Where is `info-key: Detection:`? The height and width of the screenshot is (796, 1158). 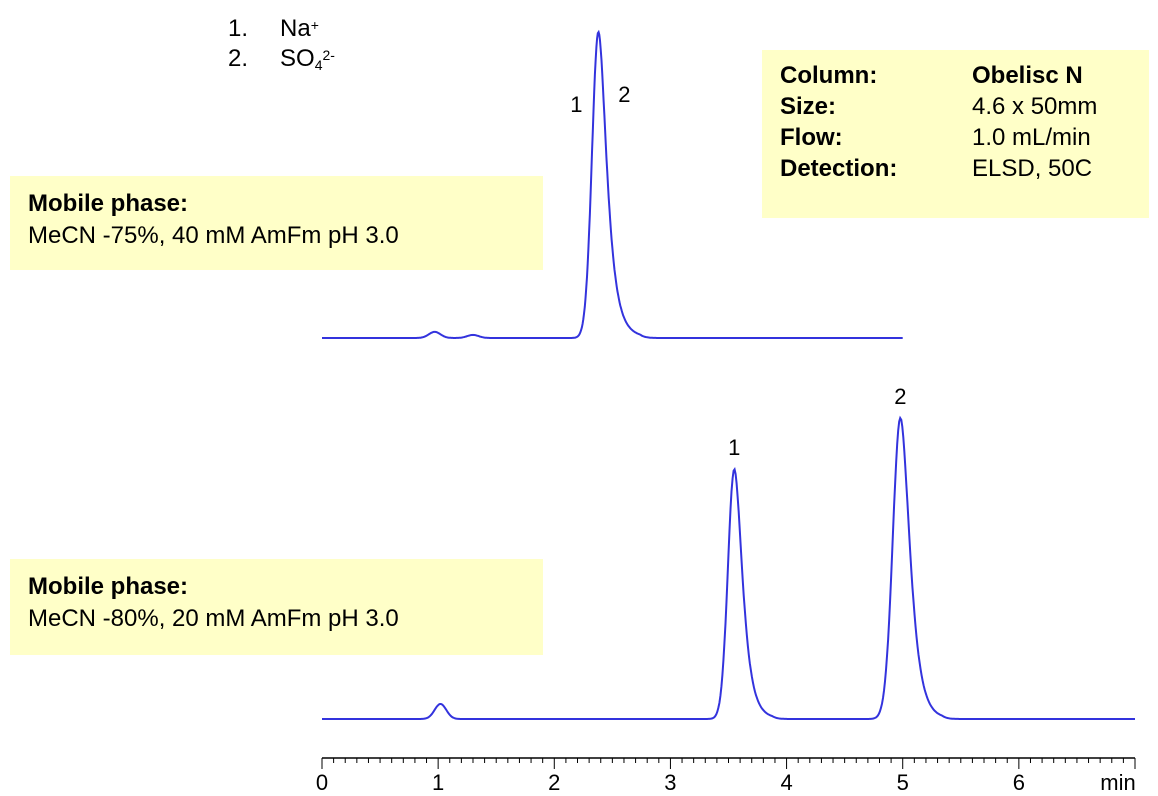 info-key: Detection: is located at coordinates (839, 168).